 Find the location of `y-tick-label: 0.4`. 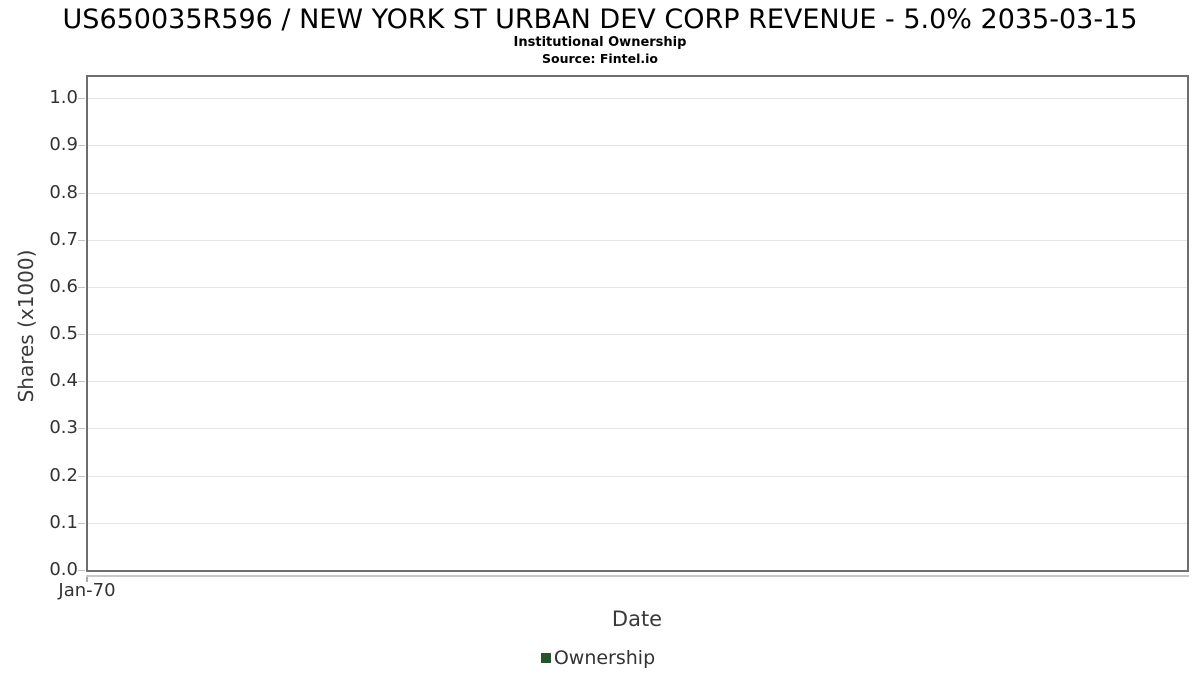

y-tick-label: 0.4 is located at coordinates (63, 380).